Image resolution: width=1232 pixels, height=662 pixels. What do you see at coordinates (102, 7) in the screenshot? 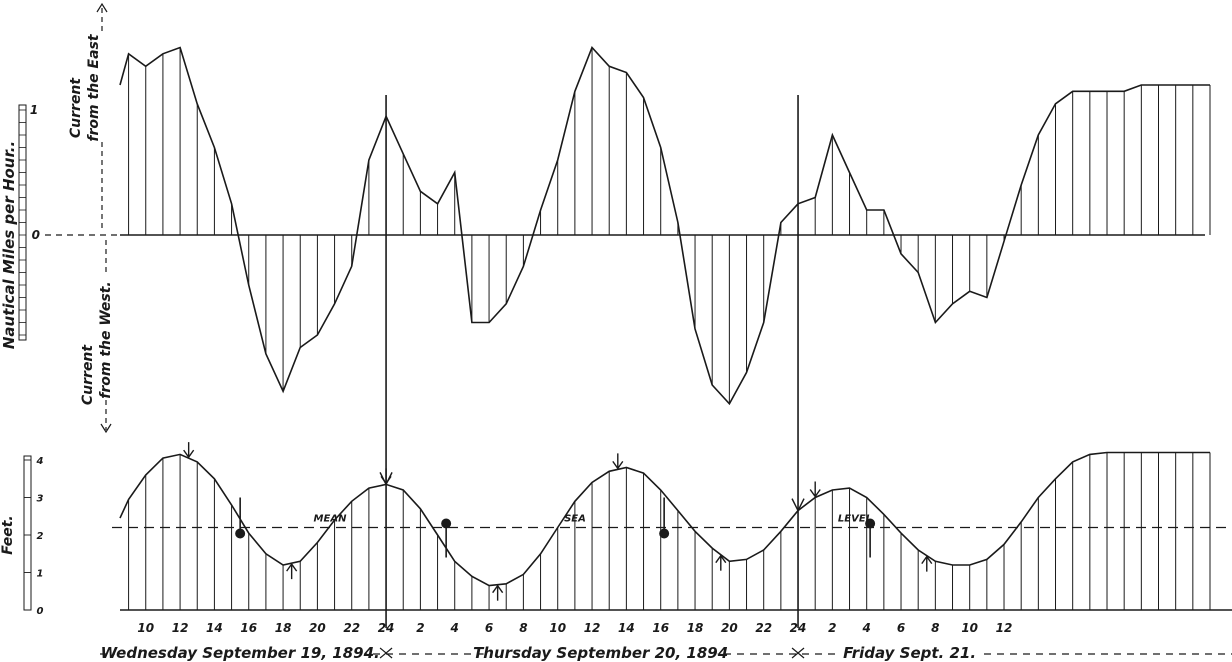
I see `east-arrowhead` at bounding box center [102, 7].